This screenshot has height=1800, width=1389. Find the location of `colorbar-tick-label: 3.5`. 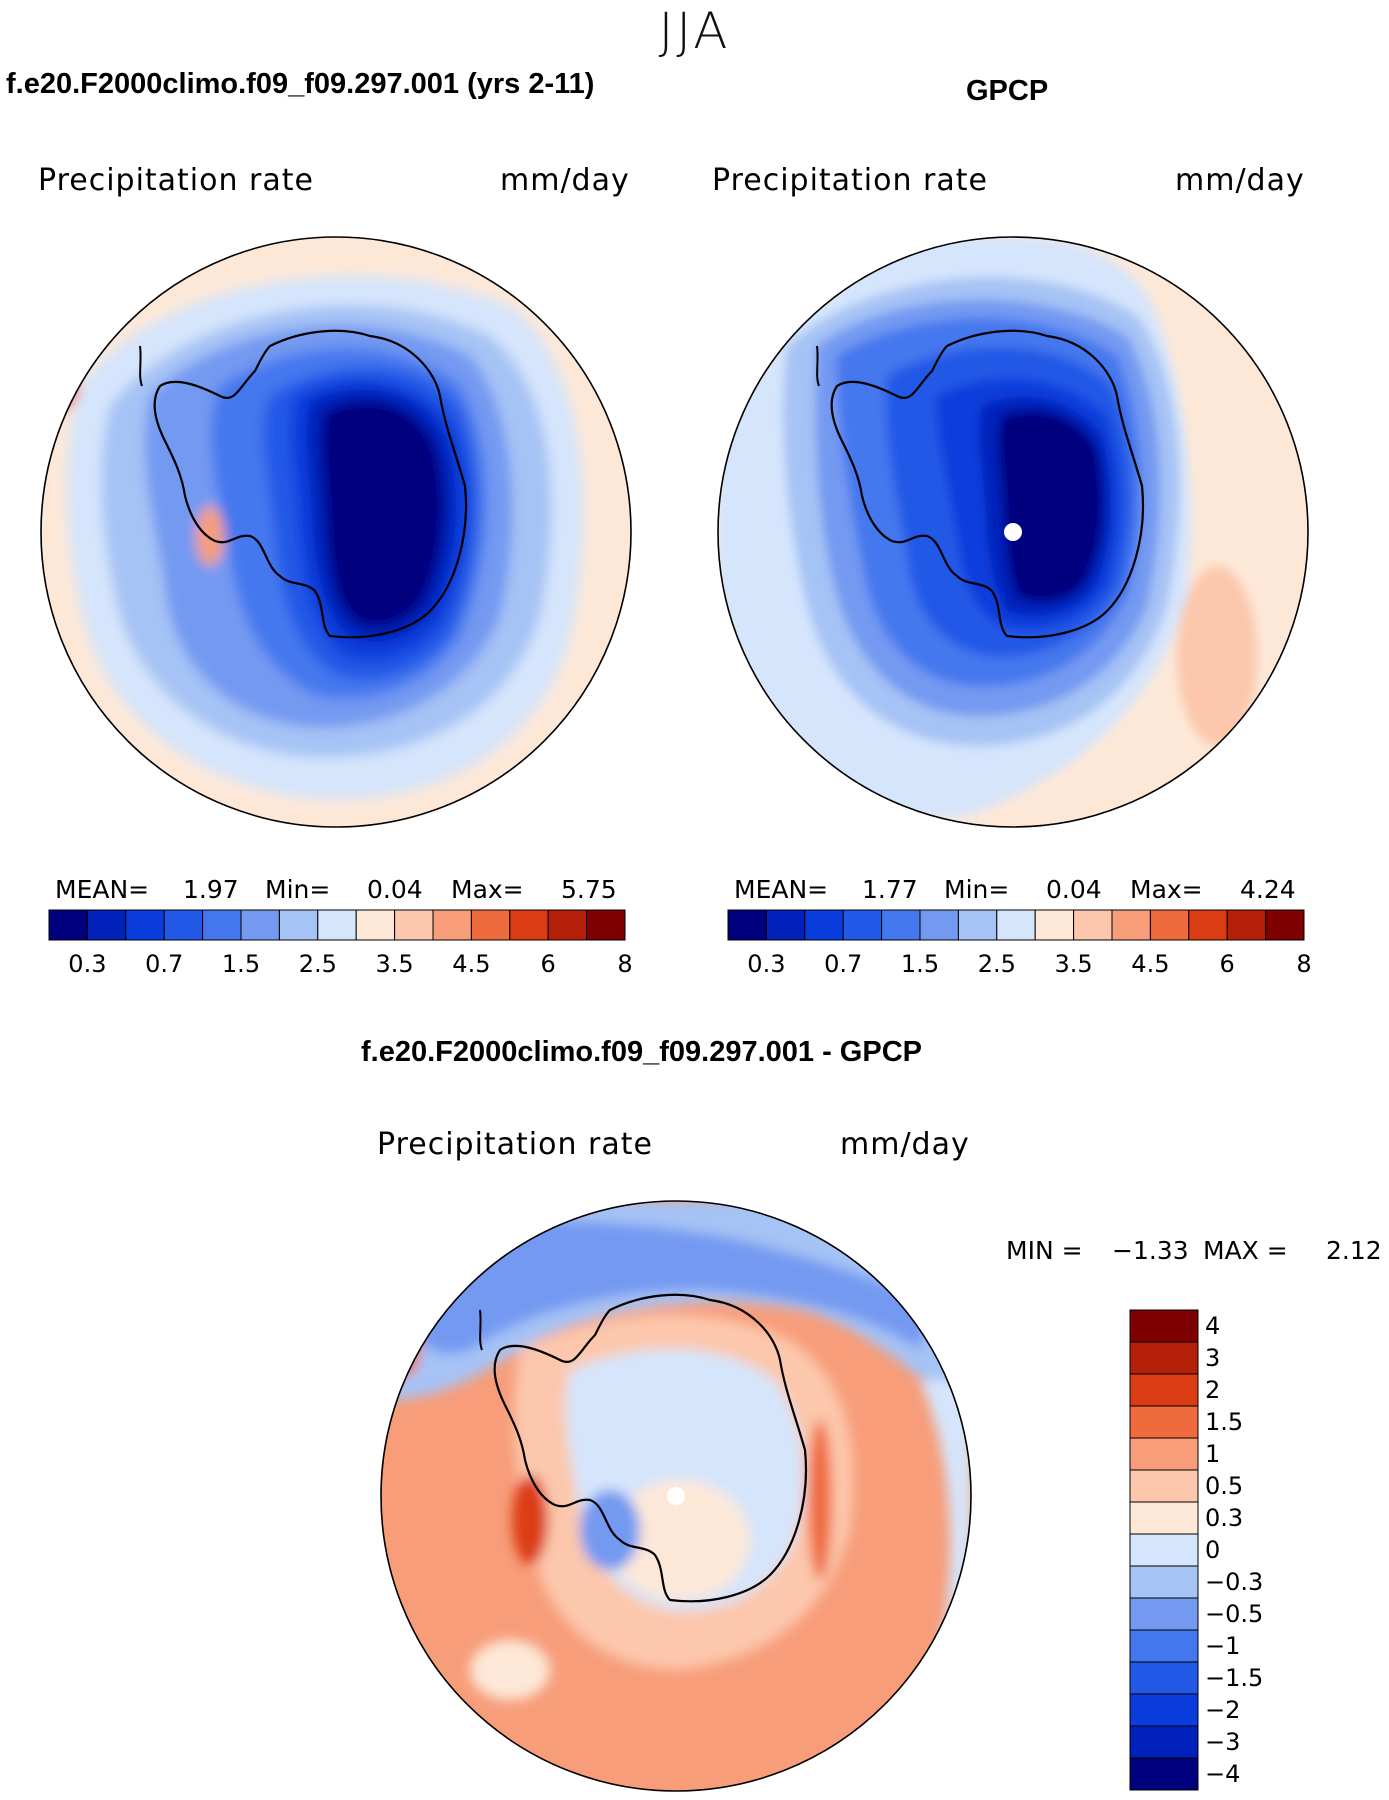

colorbar-tick-label: 3.5 is located at coordinates (394, 964).